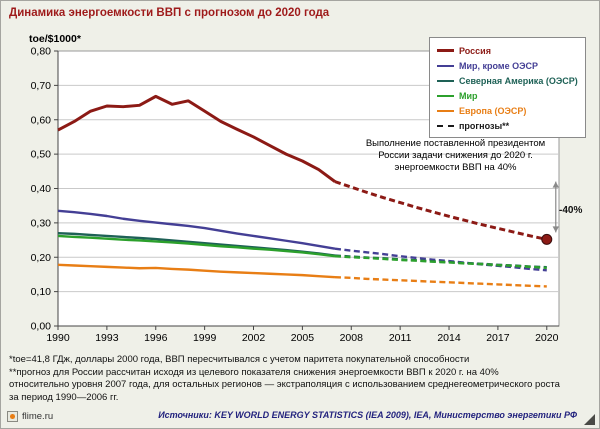 This screenshot has width=600, height=429. Describe the element at coordinates (58, 338) in the screenshot. I see `x-tick-label: 1990` at that location.